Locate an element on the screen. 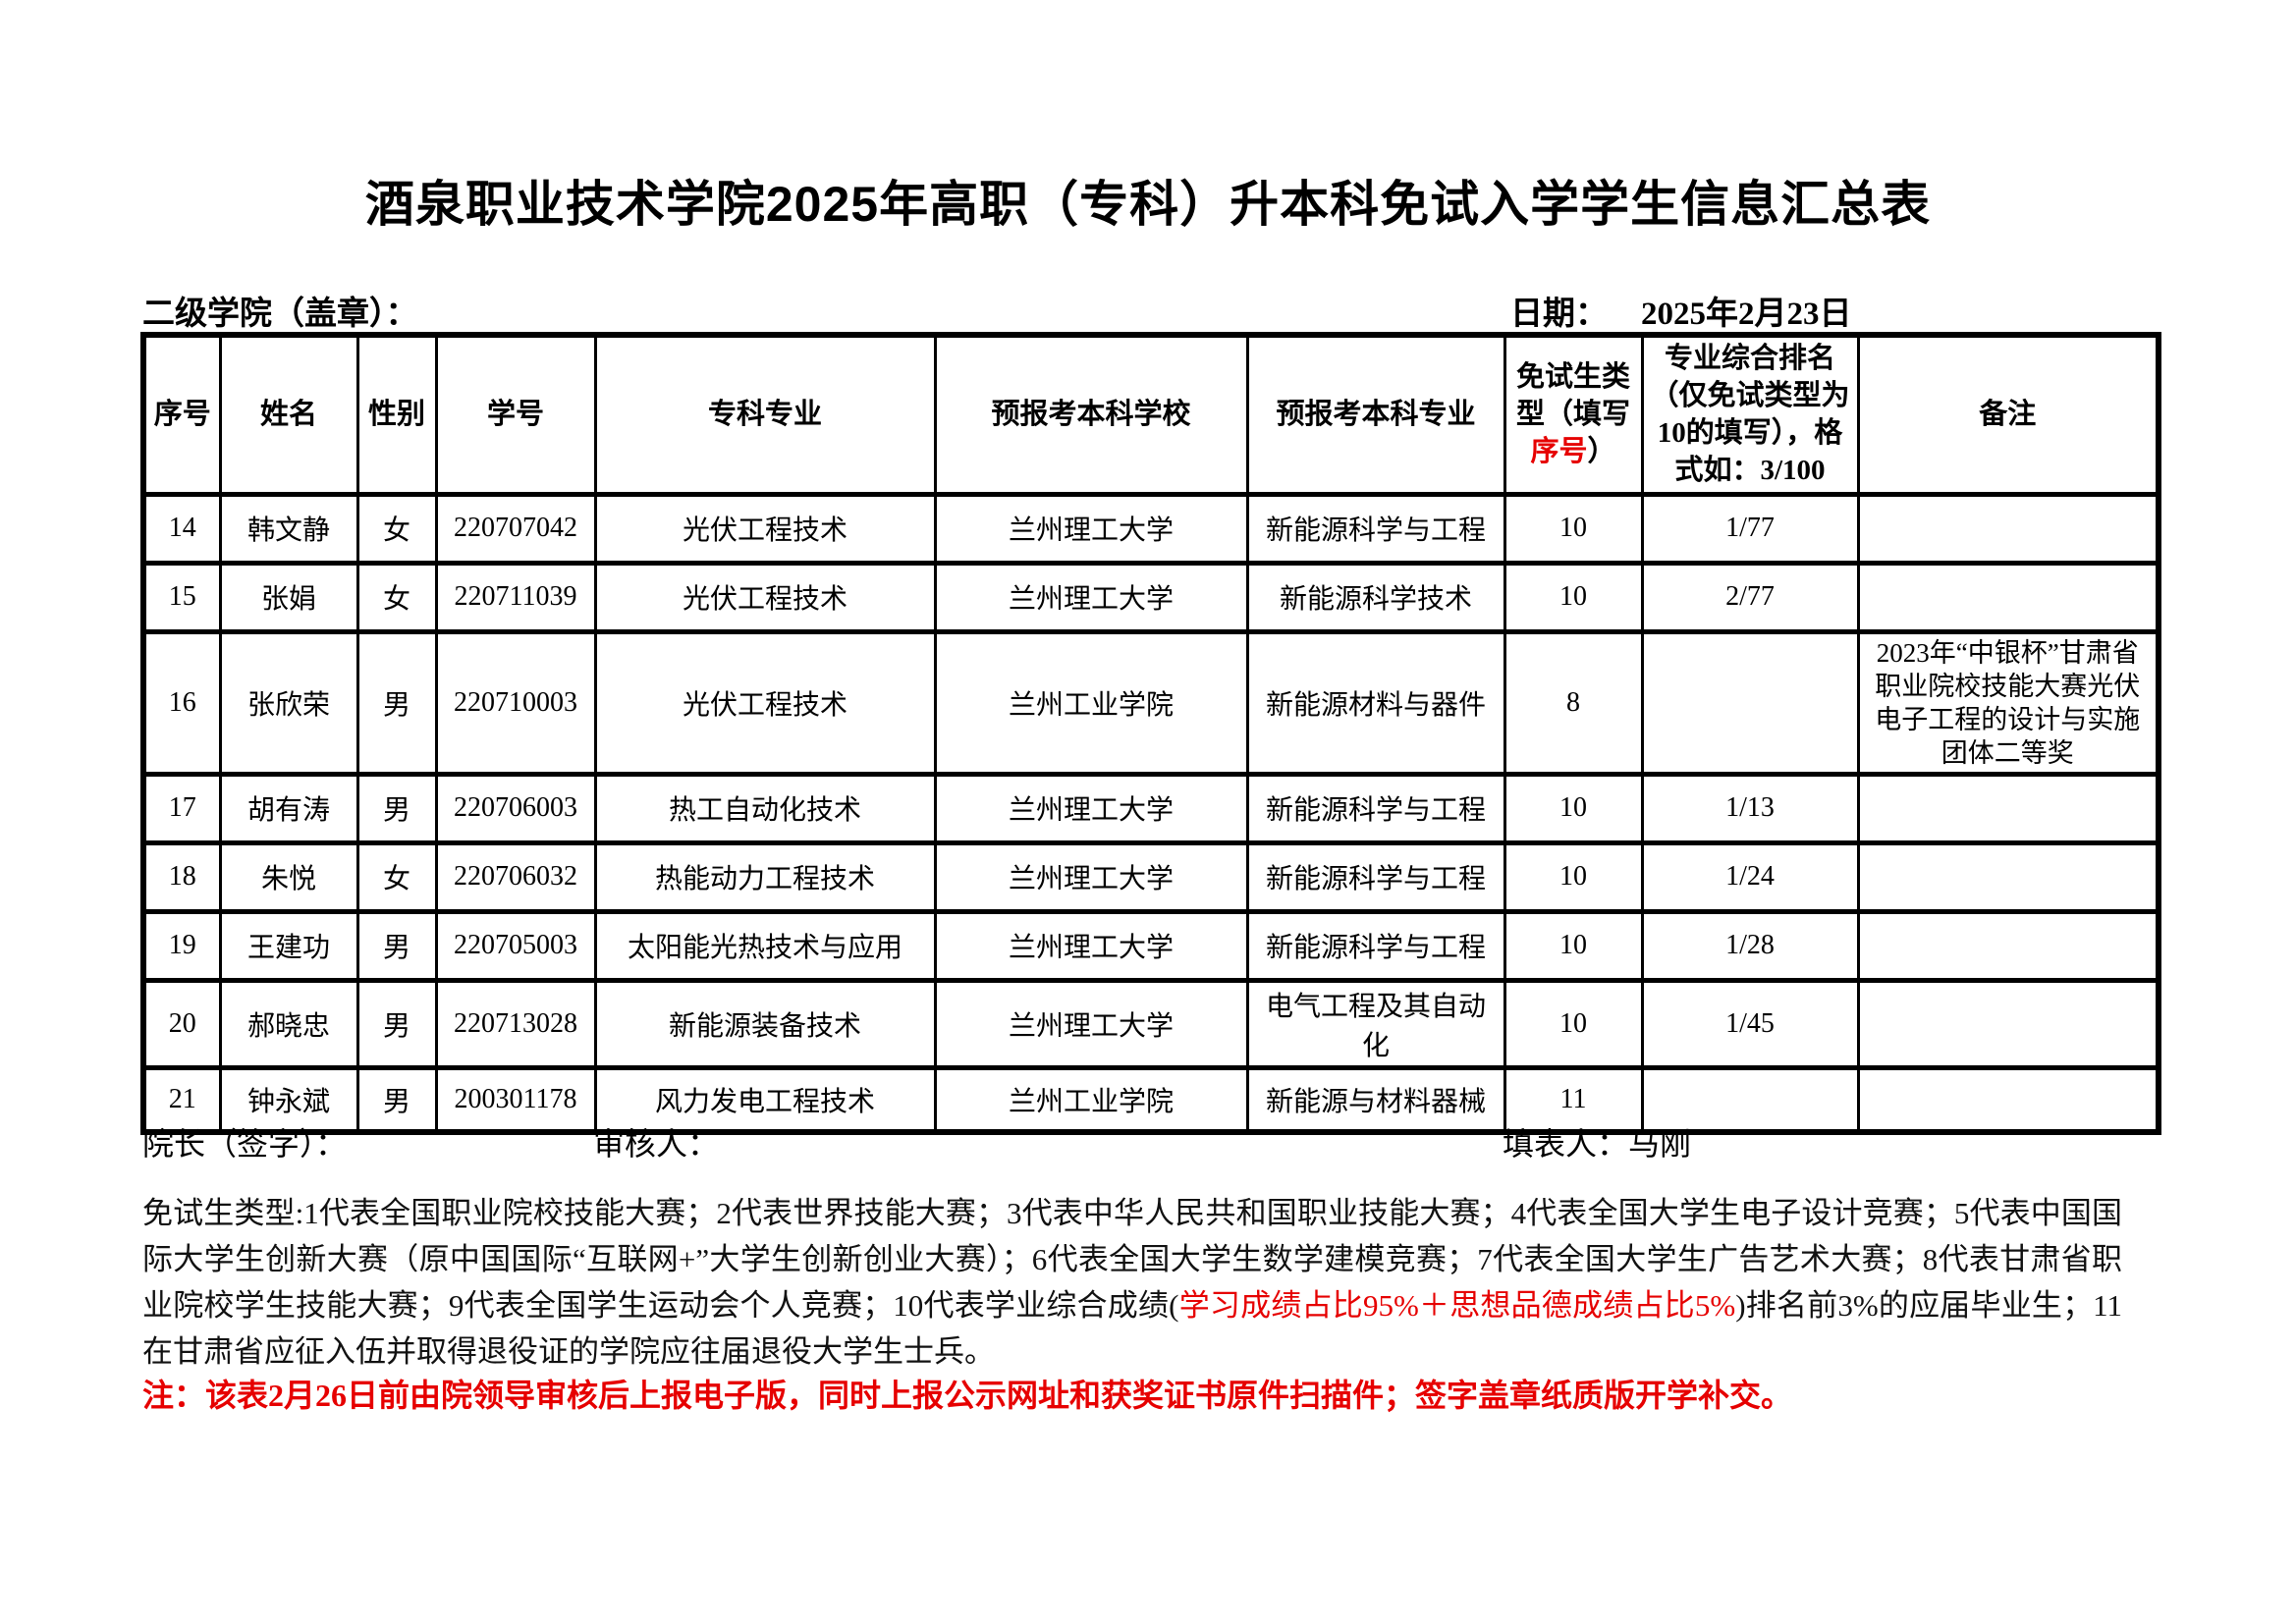  cell-student-id: 220707042 is located at coordinates (515, 528).